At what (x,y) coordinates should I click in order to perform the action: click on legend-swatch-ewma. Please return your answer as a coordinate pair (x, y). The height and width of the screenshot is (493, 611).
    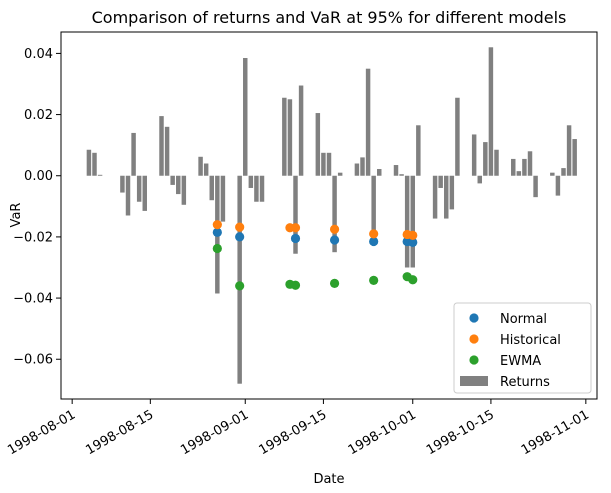
    Looking at the image, I should click on (474, 360).